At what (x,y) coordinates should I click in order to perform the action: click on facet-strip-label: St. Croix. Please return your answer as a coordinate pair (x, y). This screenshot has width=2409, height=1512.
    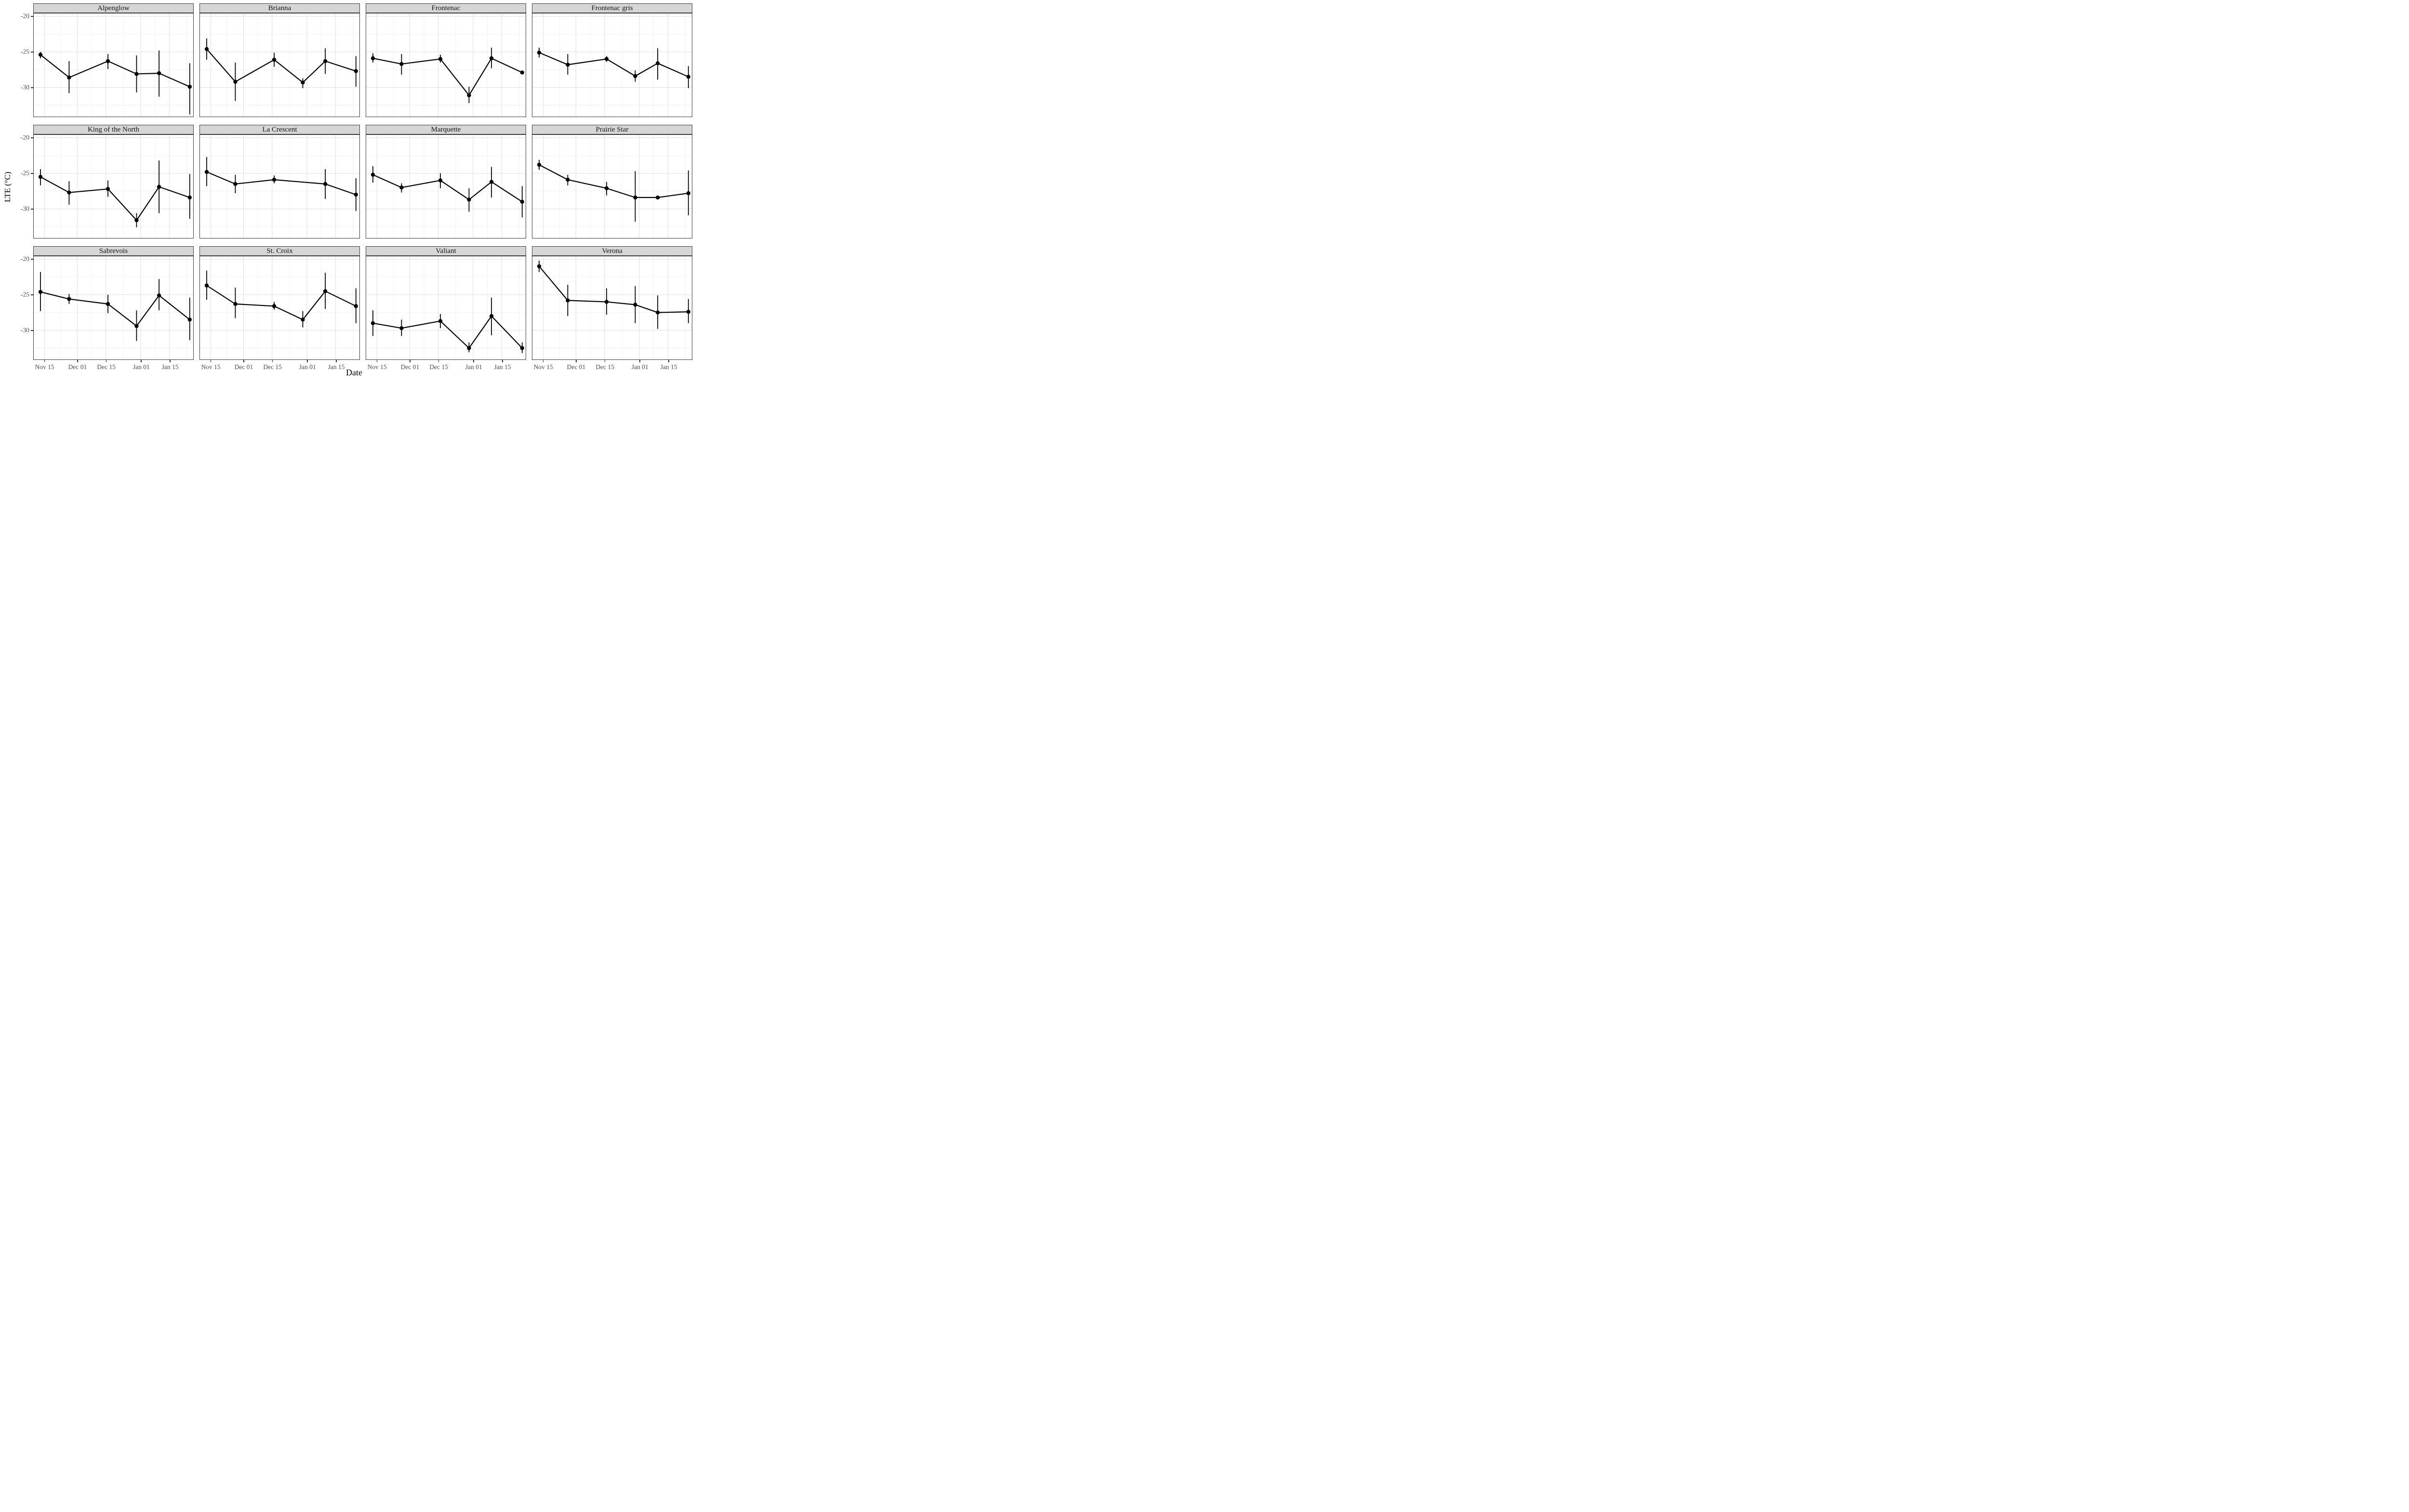
    Looking at the image, I should click on (279, 251).